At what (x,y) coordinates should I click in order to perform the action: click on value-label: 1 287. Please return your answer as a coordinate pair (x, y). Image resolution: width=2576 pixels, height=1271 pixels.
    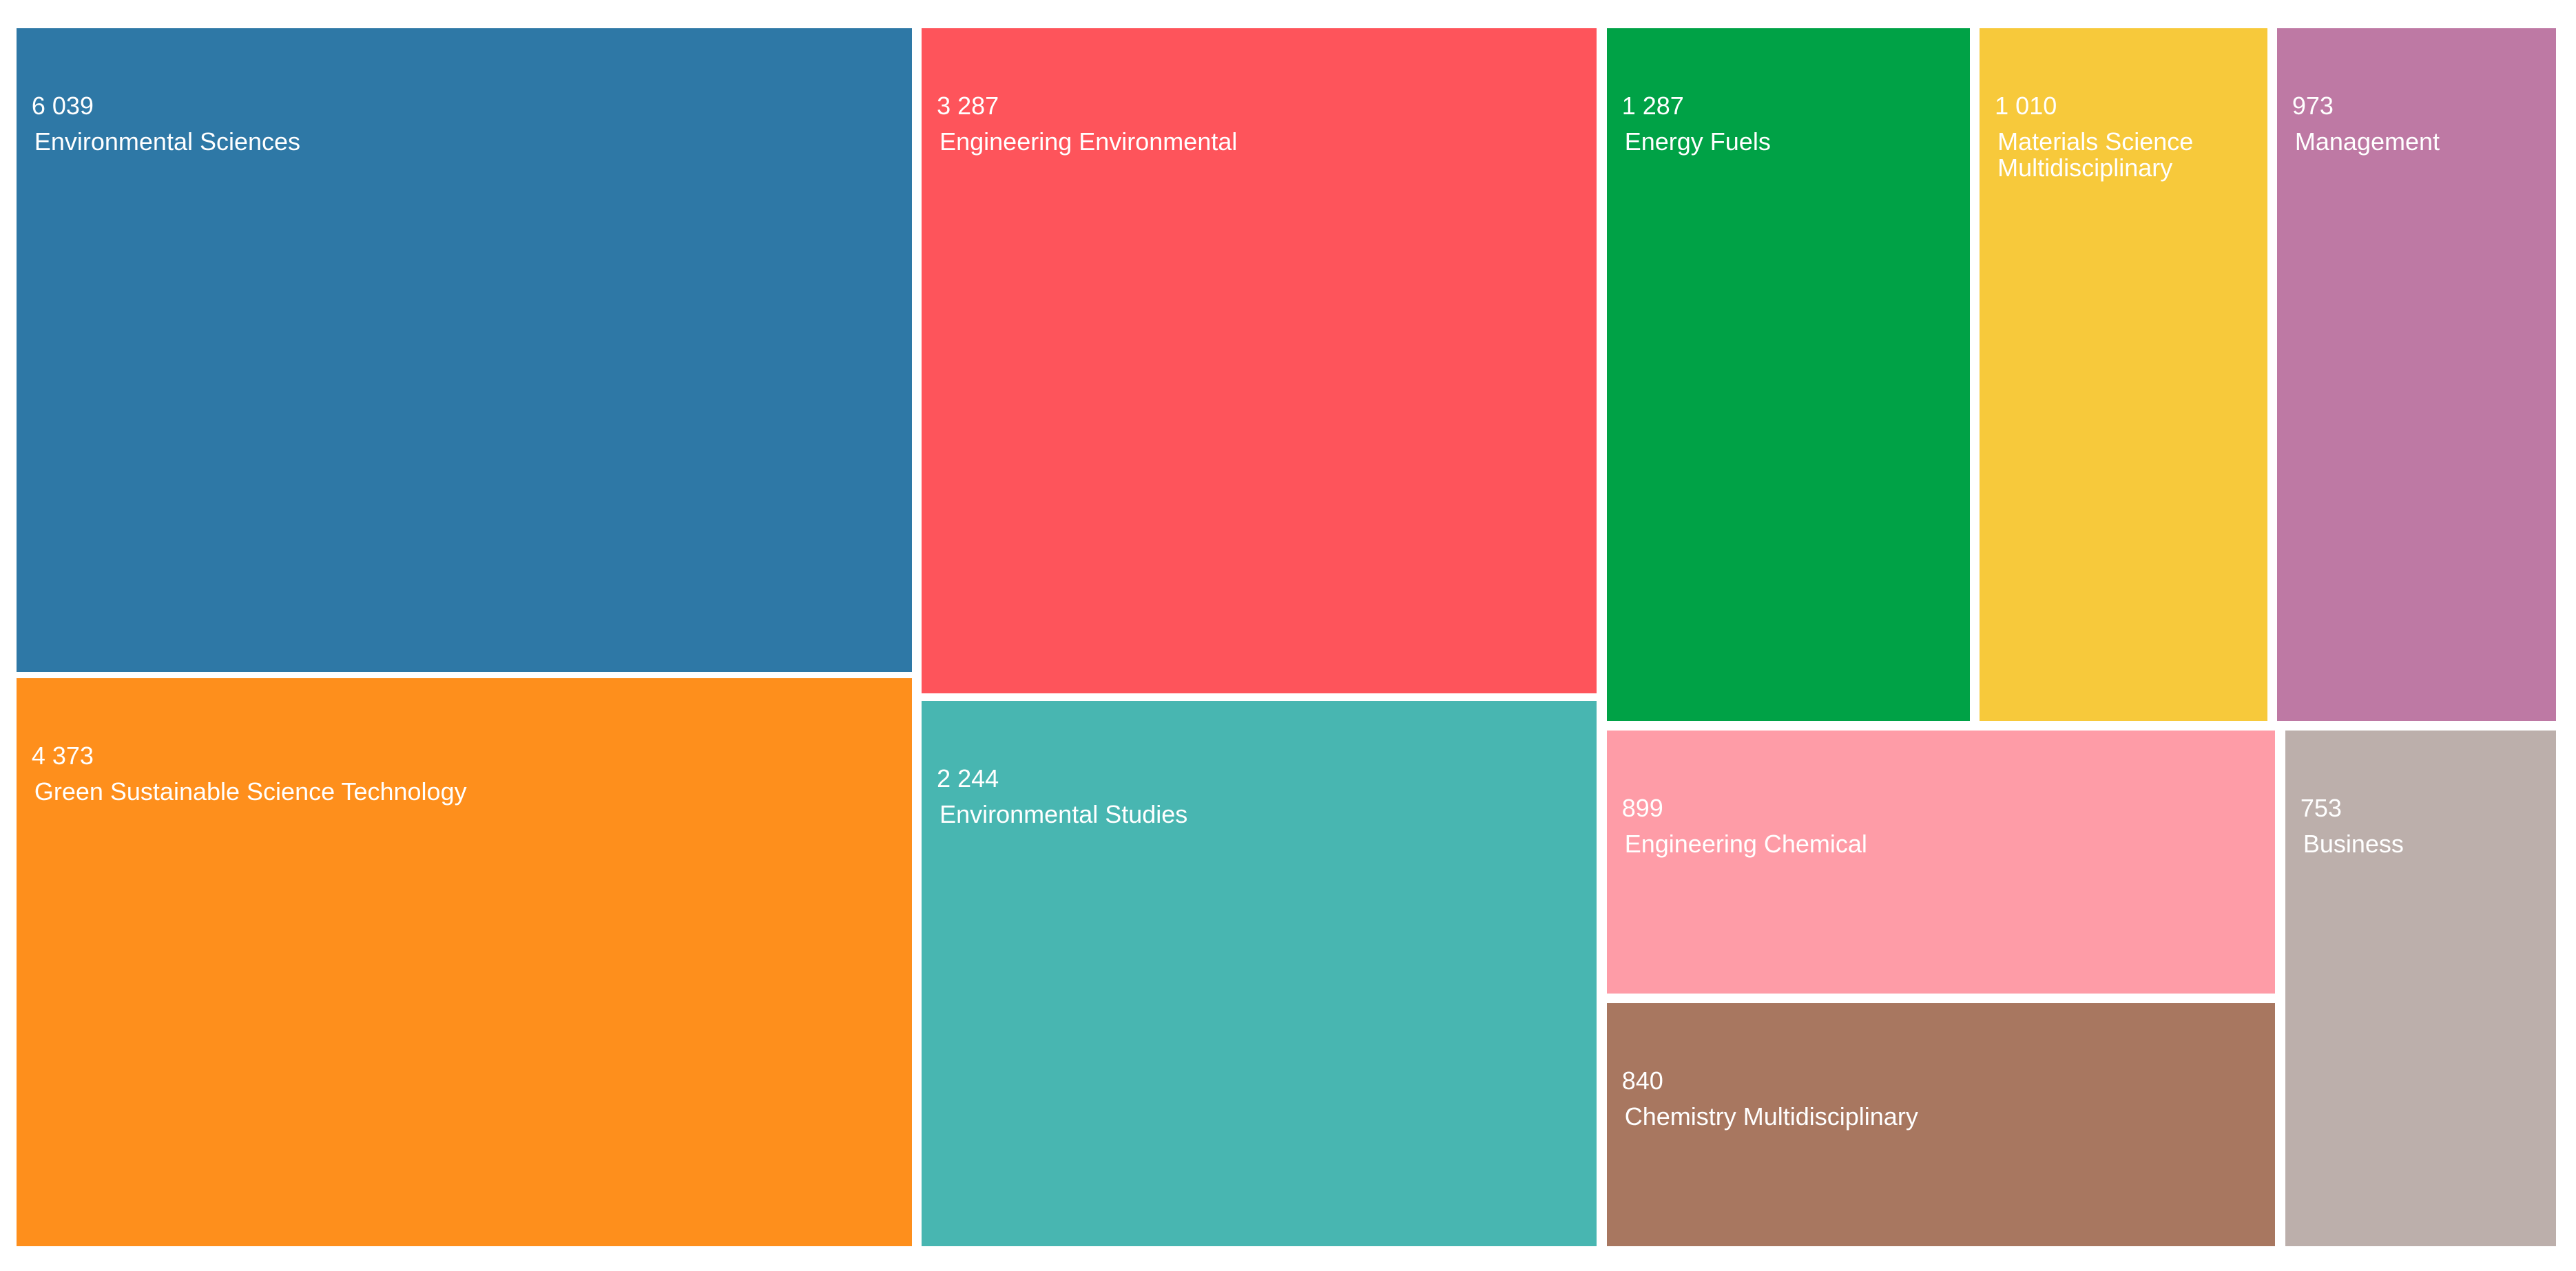
    Looking at the image, I should click on (1653, 105).